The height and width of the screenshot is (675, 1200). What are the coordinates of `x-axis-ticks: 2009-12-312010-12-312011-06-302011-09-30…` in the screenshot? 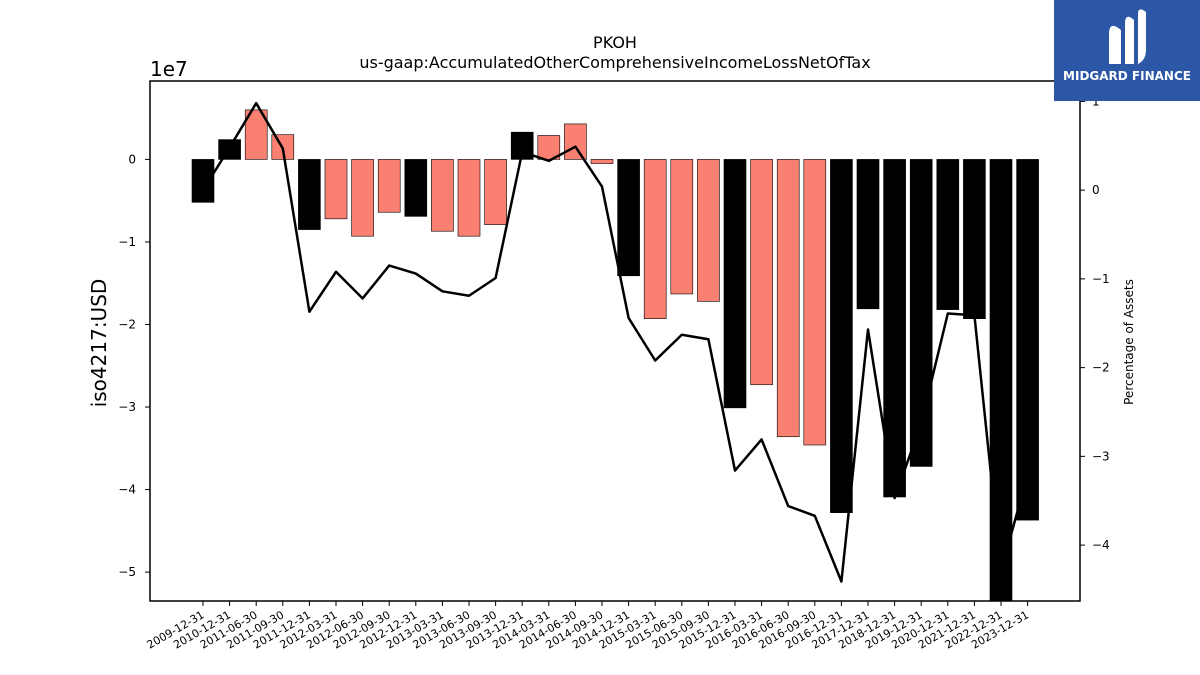 It's located at (588, 626).